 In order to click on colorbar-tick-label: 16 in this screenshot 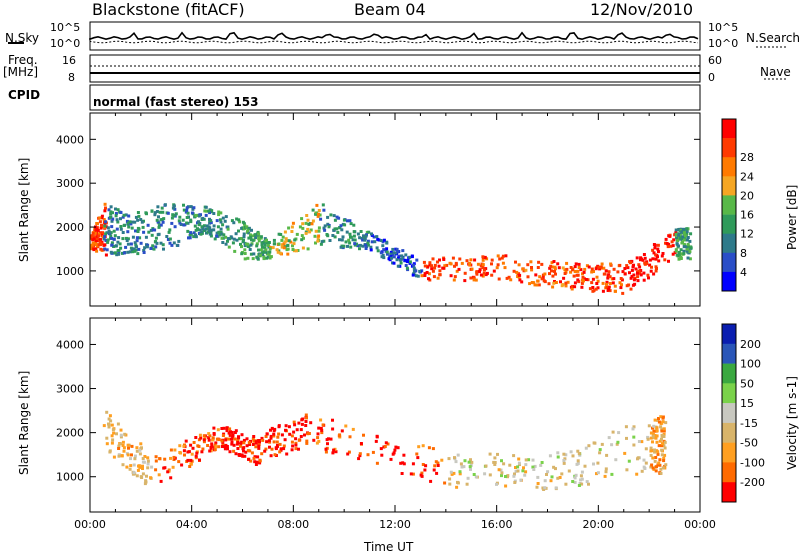, I will do `click(747, 215)`.